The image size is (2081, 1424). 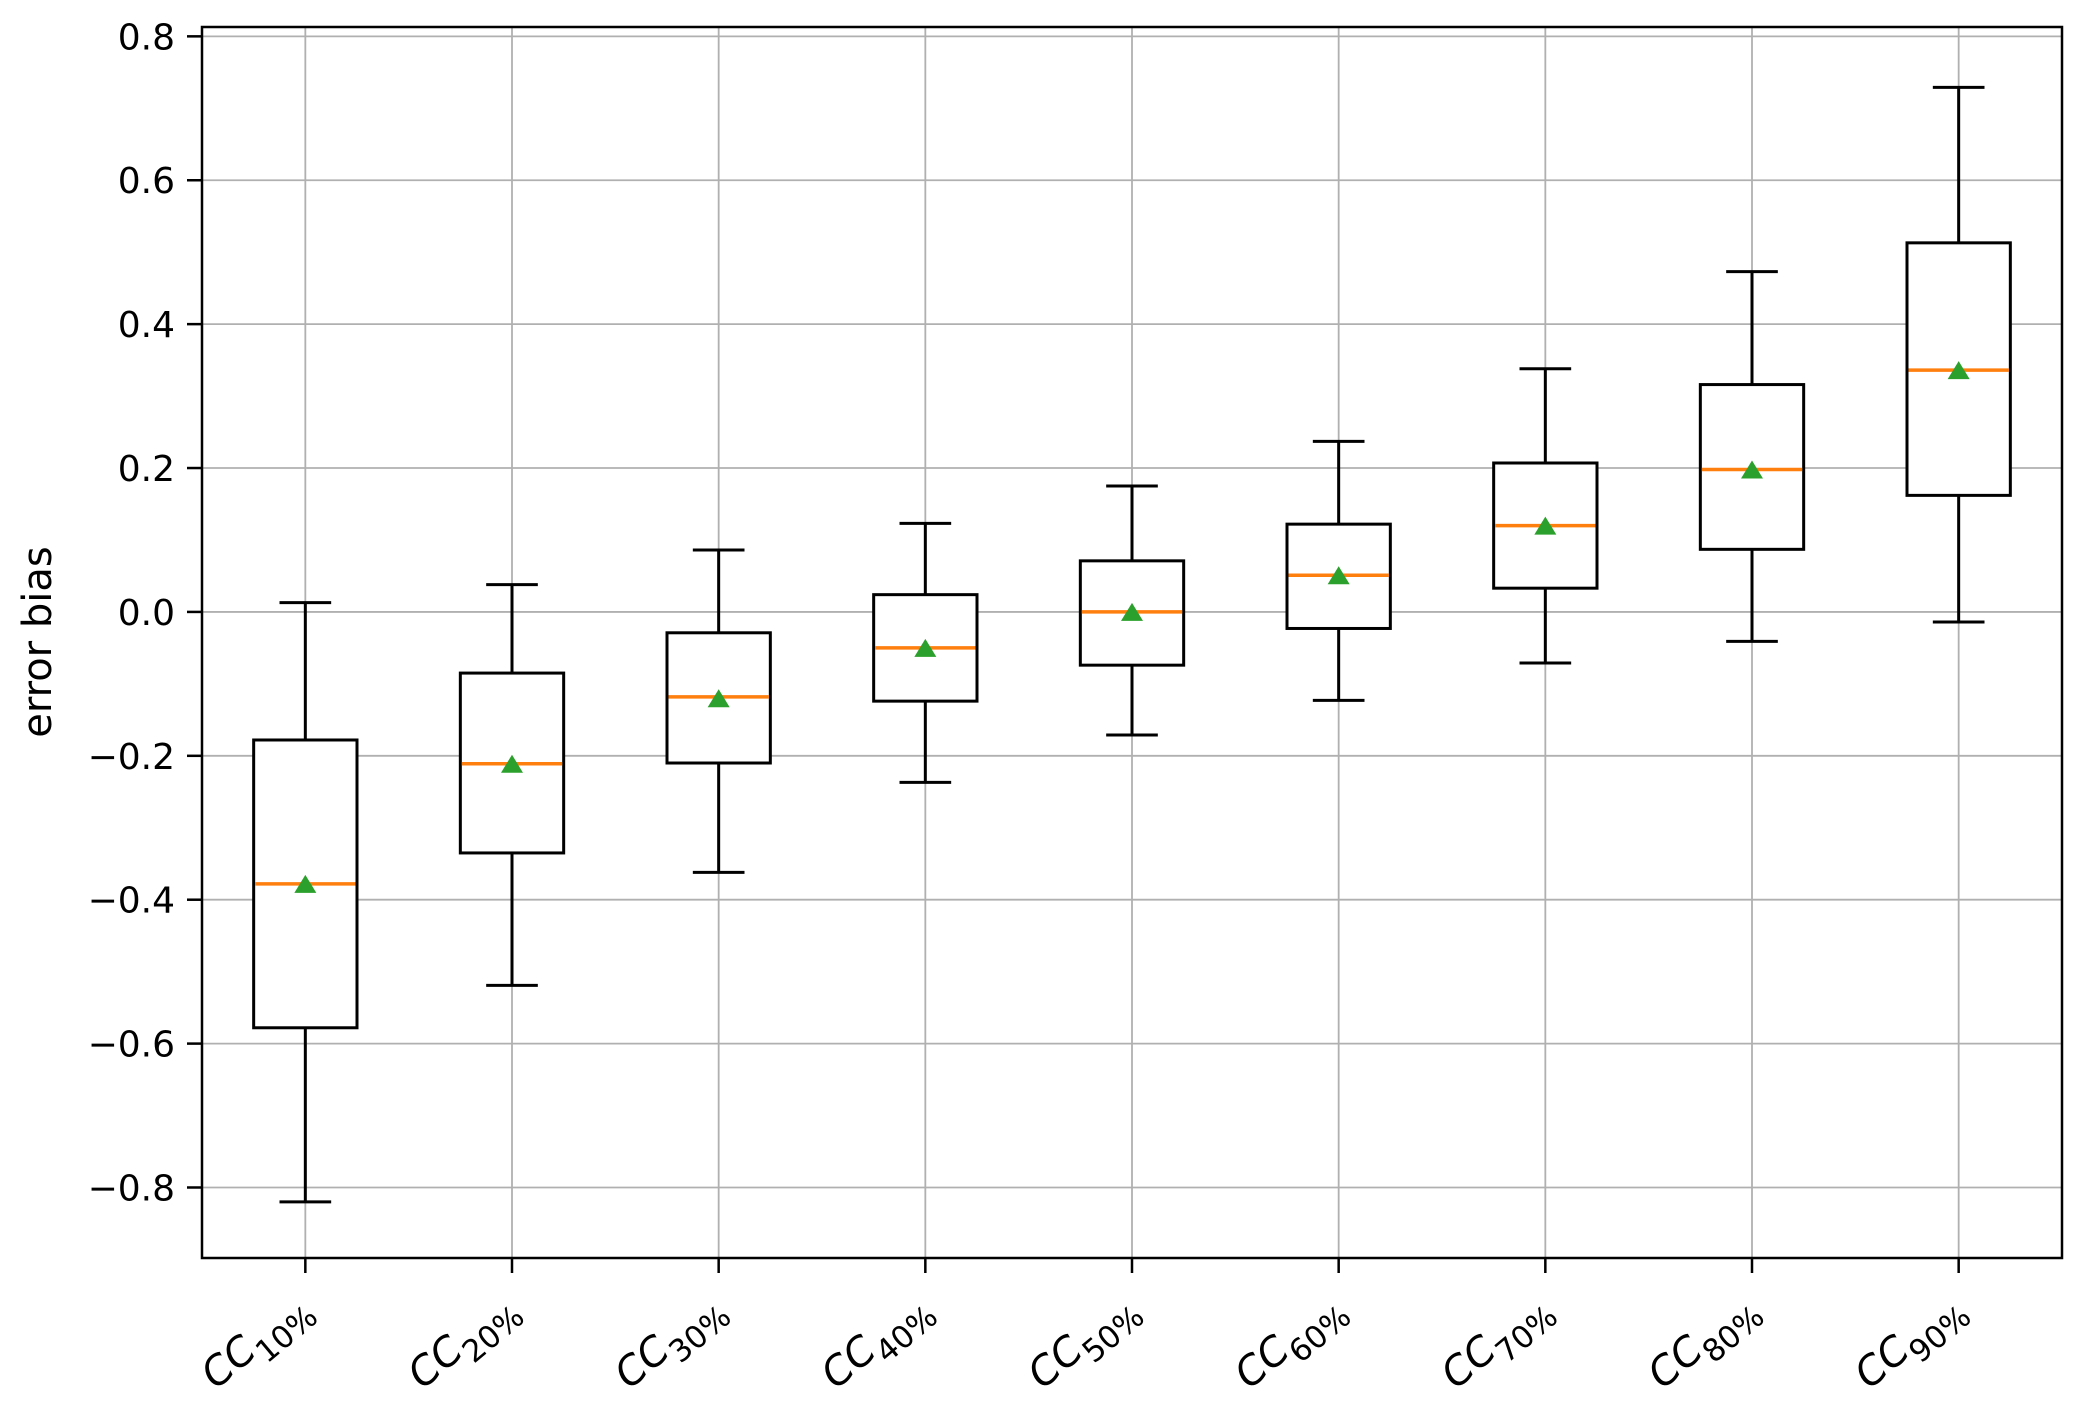 I want to click on y-tick-label: −0.2, so click(x=131, y=757).